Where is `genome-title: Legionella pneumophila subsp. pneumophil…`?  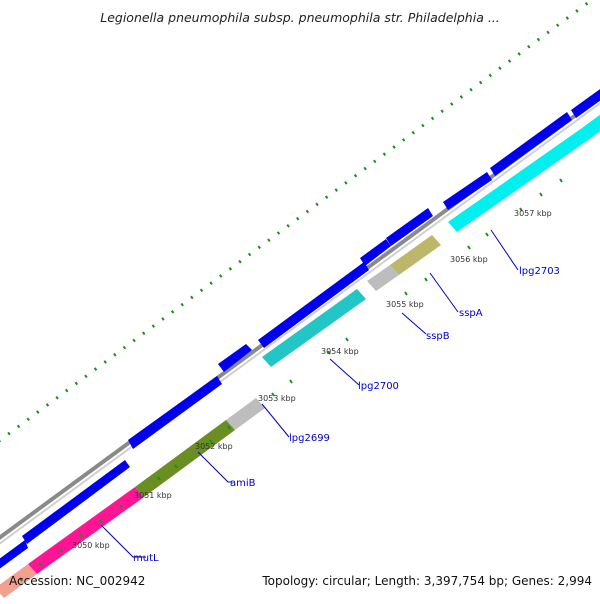 genome-title: Legionella pneumophila subsp. pneumophil… is located at coordinates (300, 17).